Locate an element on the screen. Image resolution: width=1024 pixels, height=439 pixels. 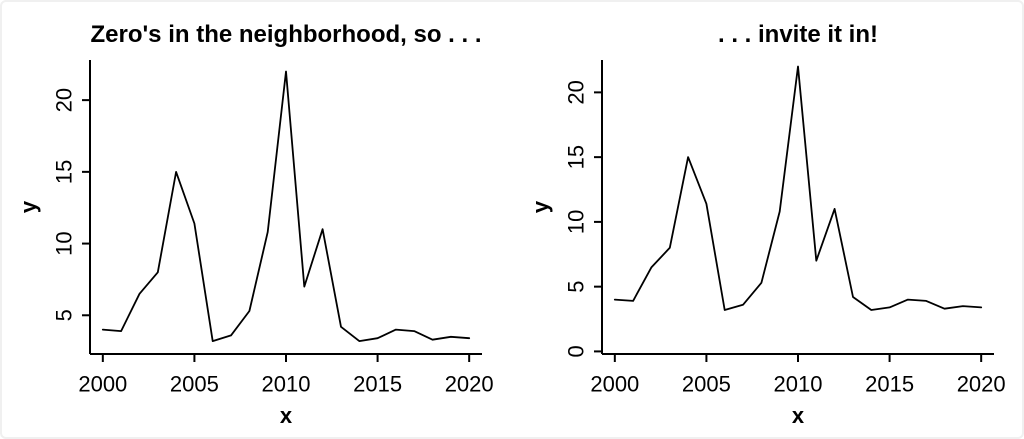
y-tick-label: 0 is located at coordinates (576, 351).